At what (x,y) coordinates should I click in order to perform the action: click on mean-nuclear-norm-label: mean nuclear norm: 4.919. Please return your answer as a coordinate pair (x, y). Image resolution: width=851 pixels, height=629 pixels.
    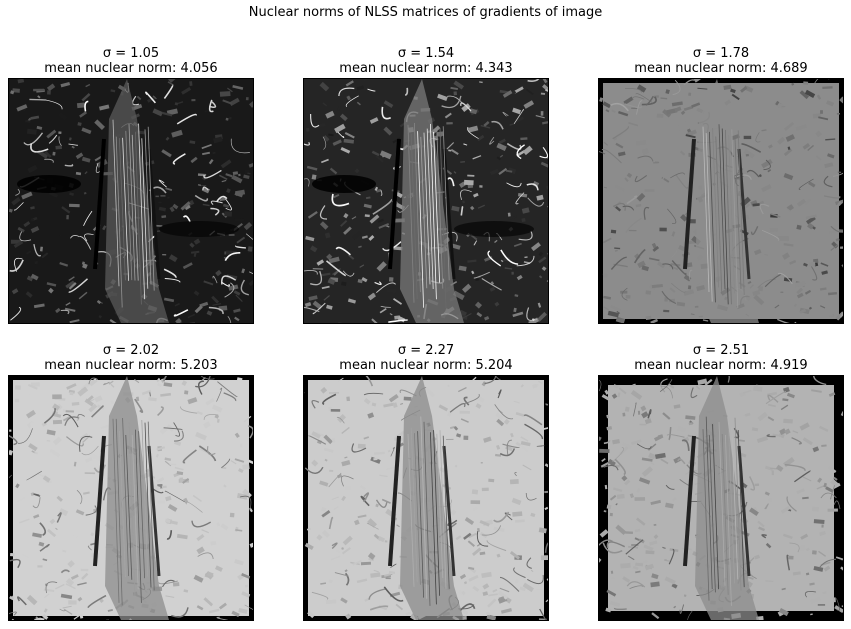
    Looking at the image, I should click on (721, 365).